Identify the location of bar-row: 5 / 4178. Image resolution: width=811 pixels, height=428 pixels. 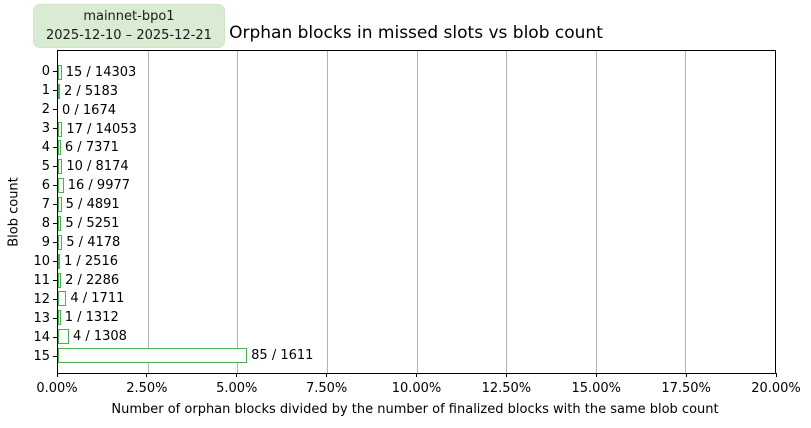
(416, 242).